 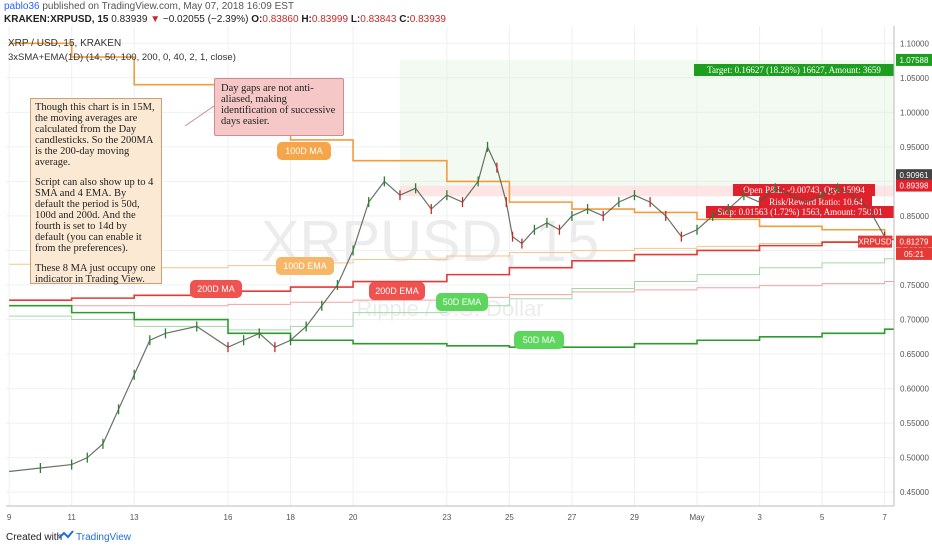 I want to click on y-tick-label: 0.95000, so click(x=914, y=147).